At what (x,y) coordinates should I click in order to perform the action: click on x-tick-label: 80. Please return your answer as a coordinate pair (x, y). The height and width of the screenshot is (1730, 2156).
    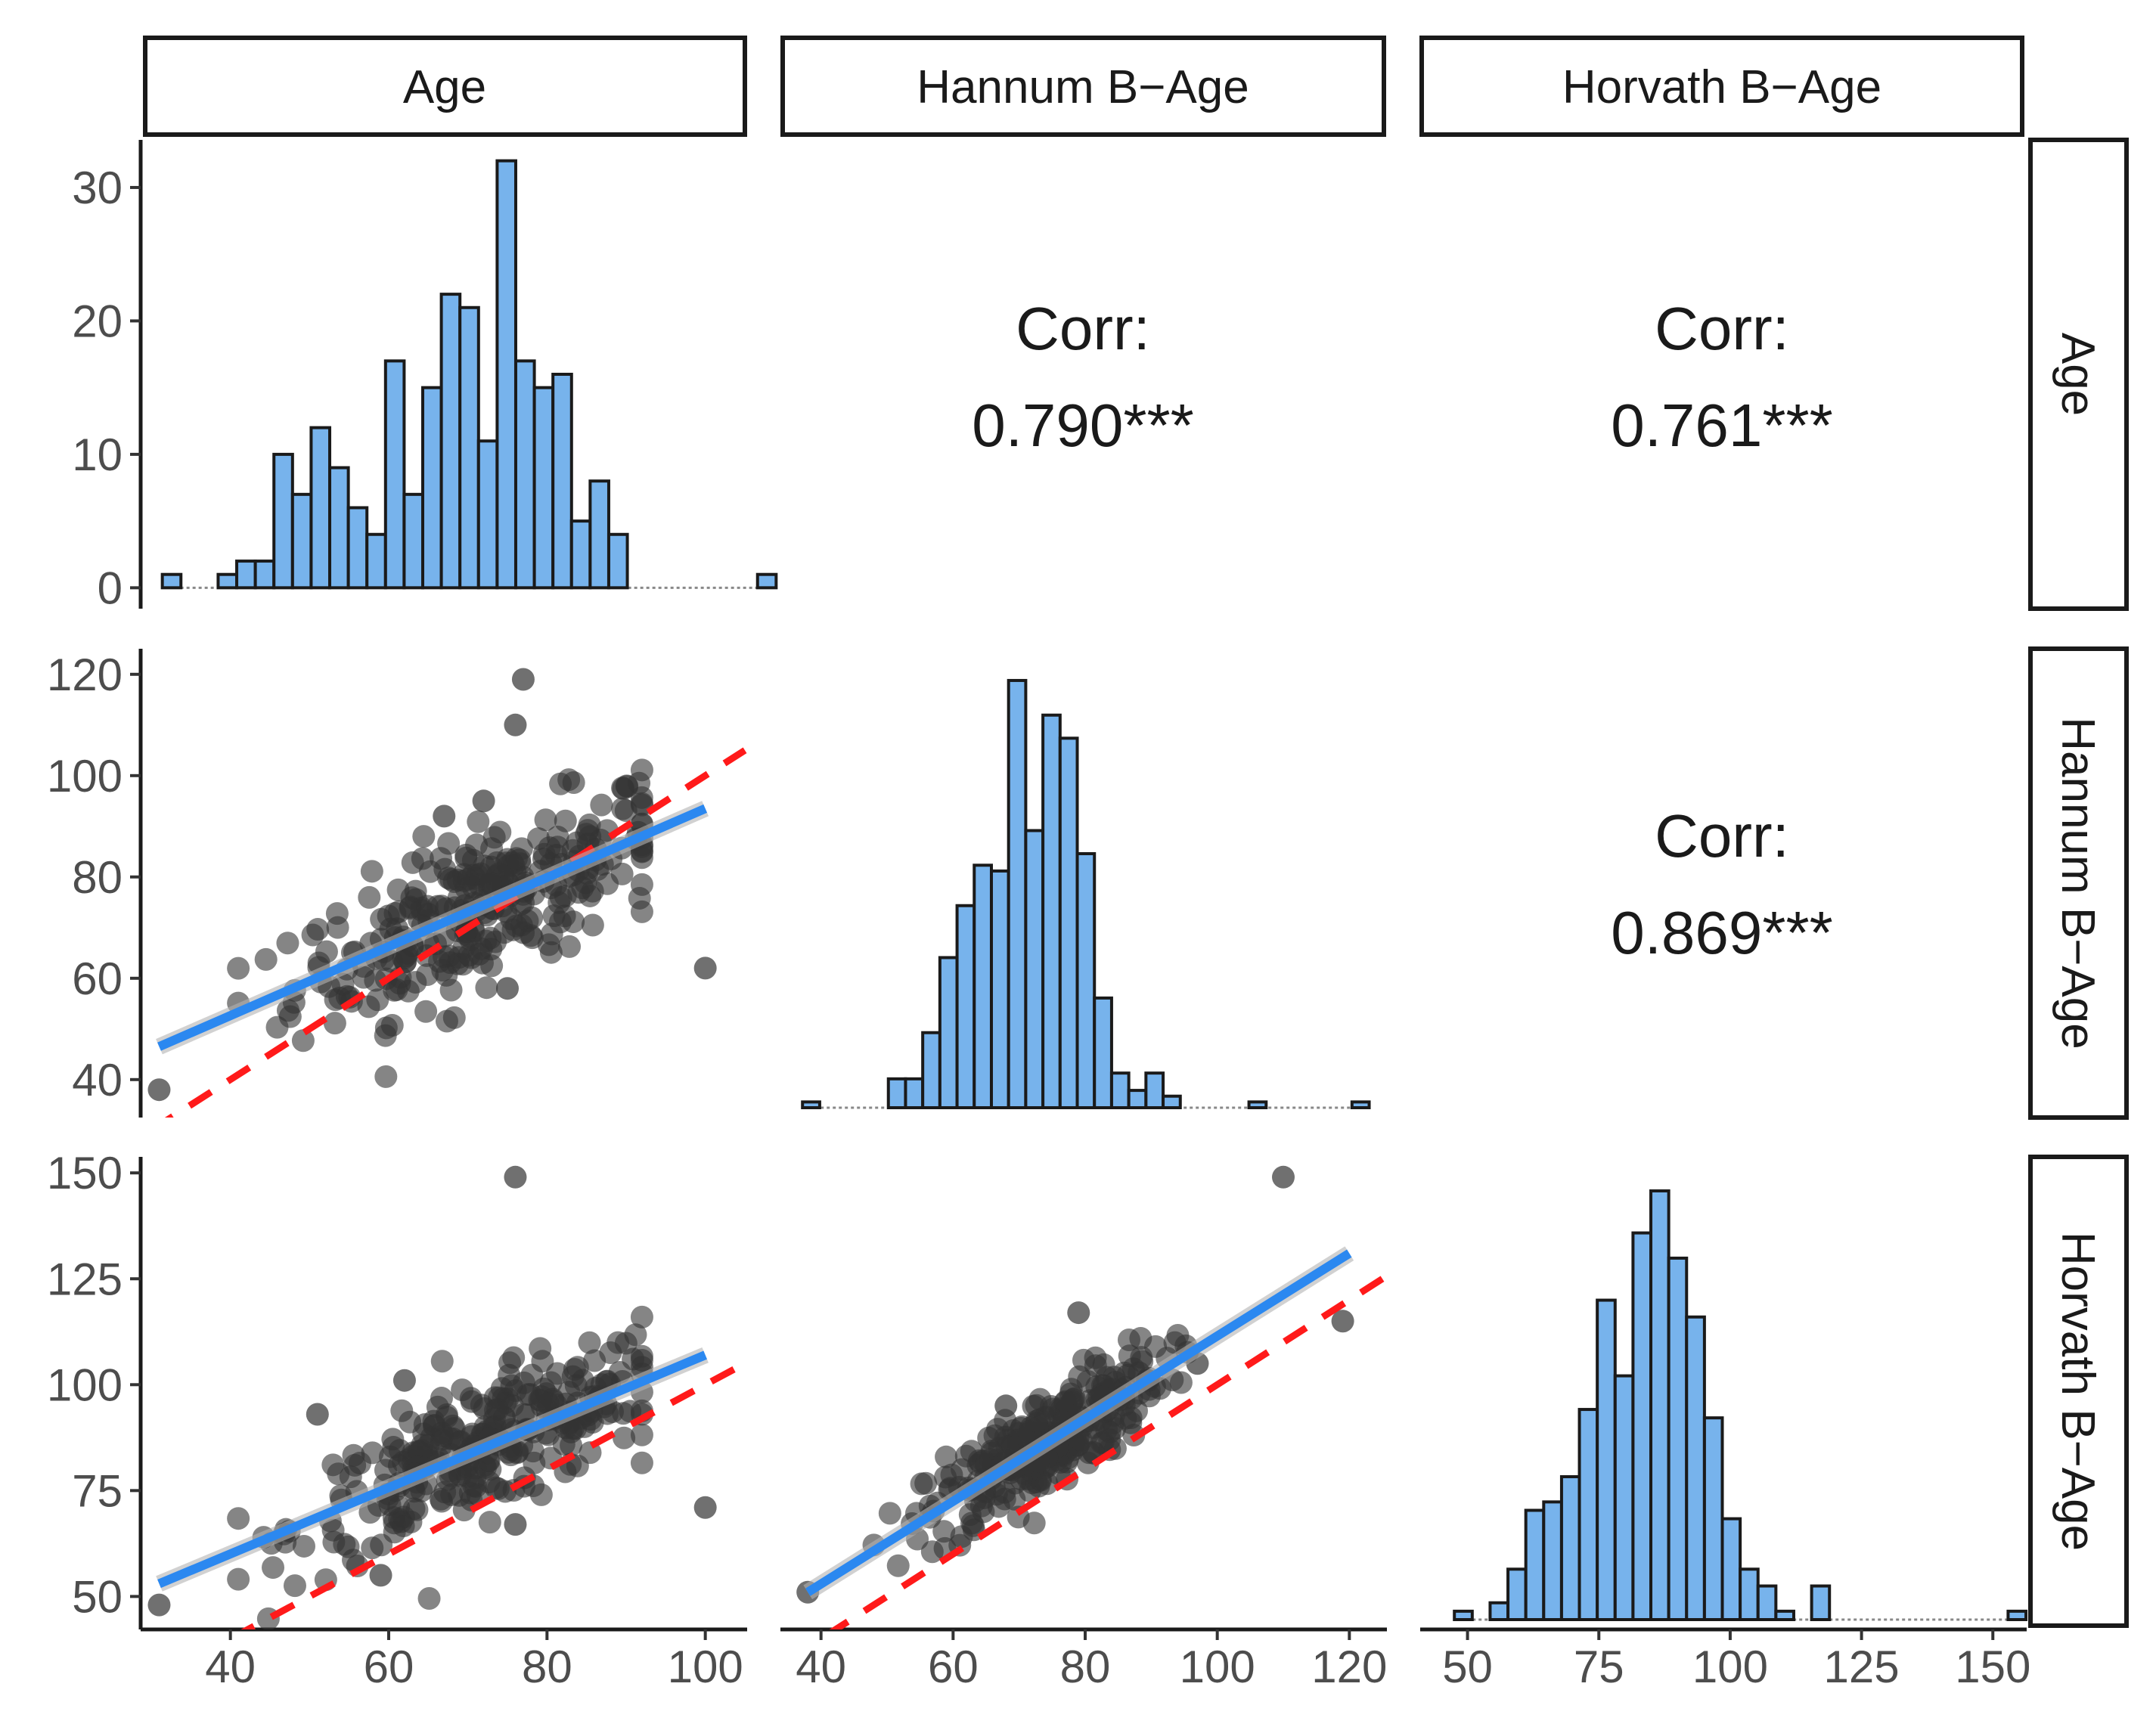
    Looking at the image, I should click on (547, 1667).